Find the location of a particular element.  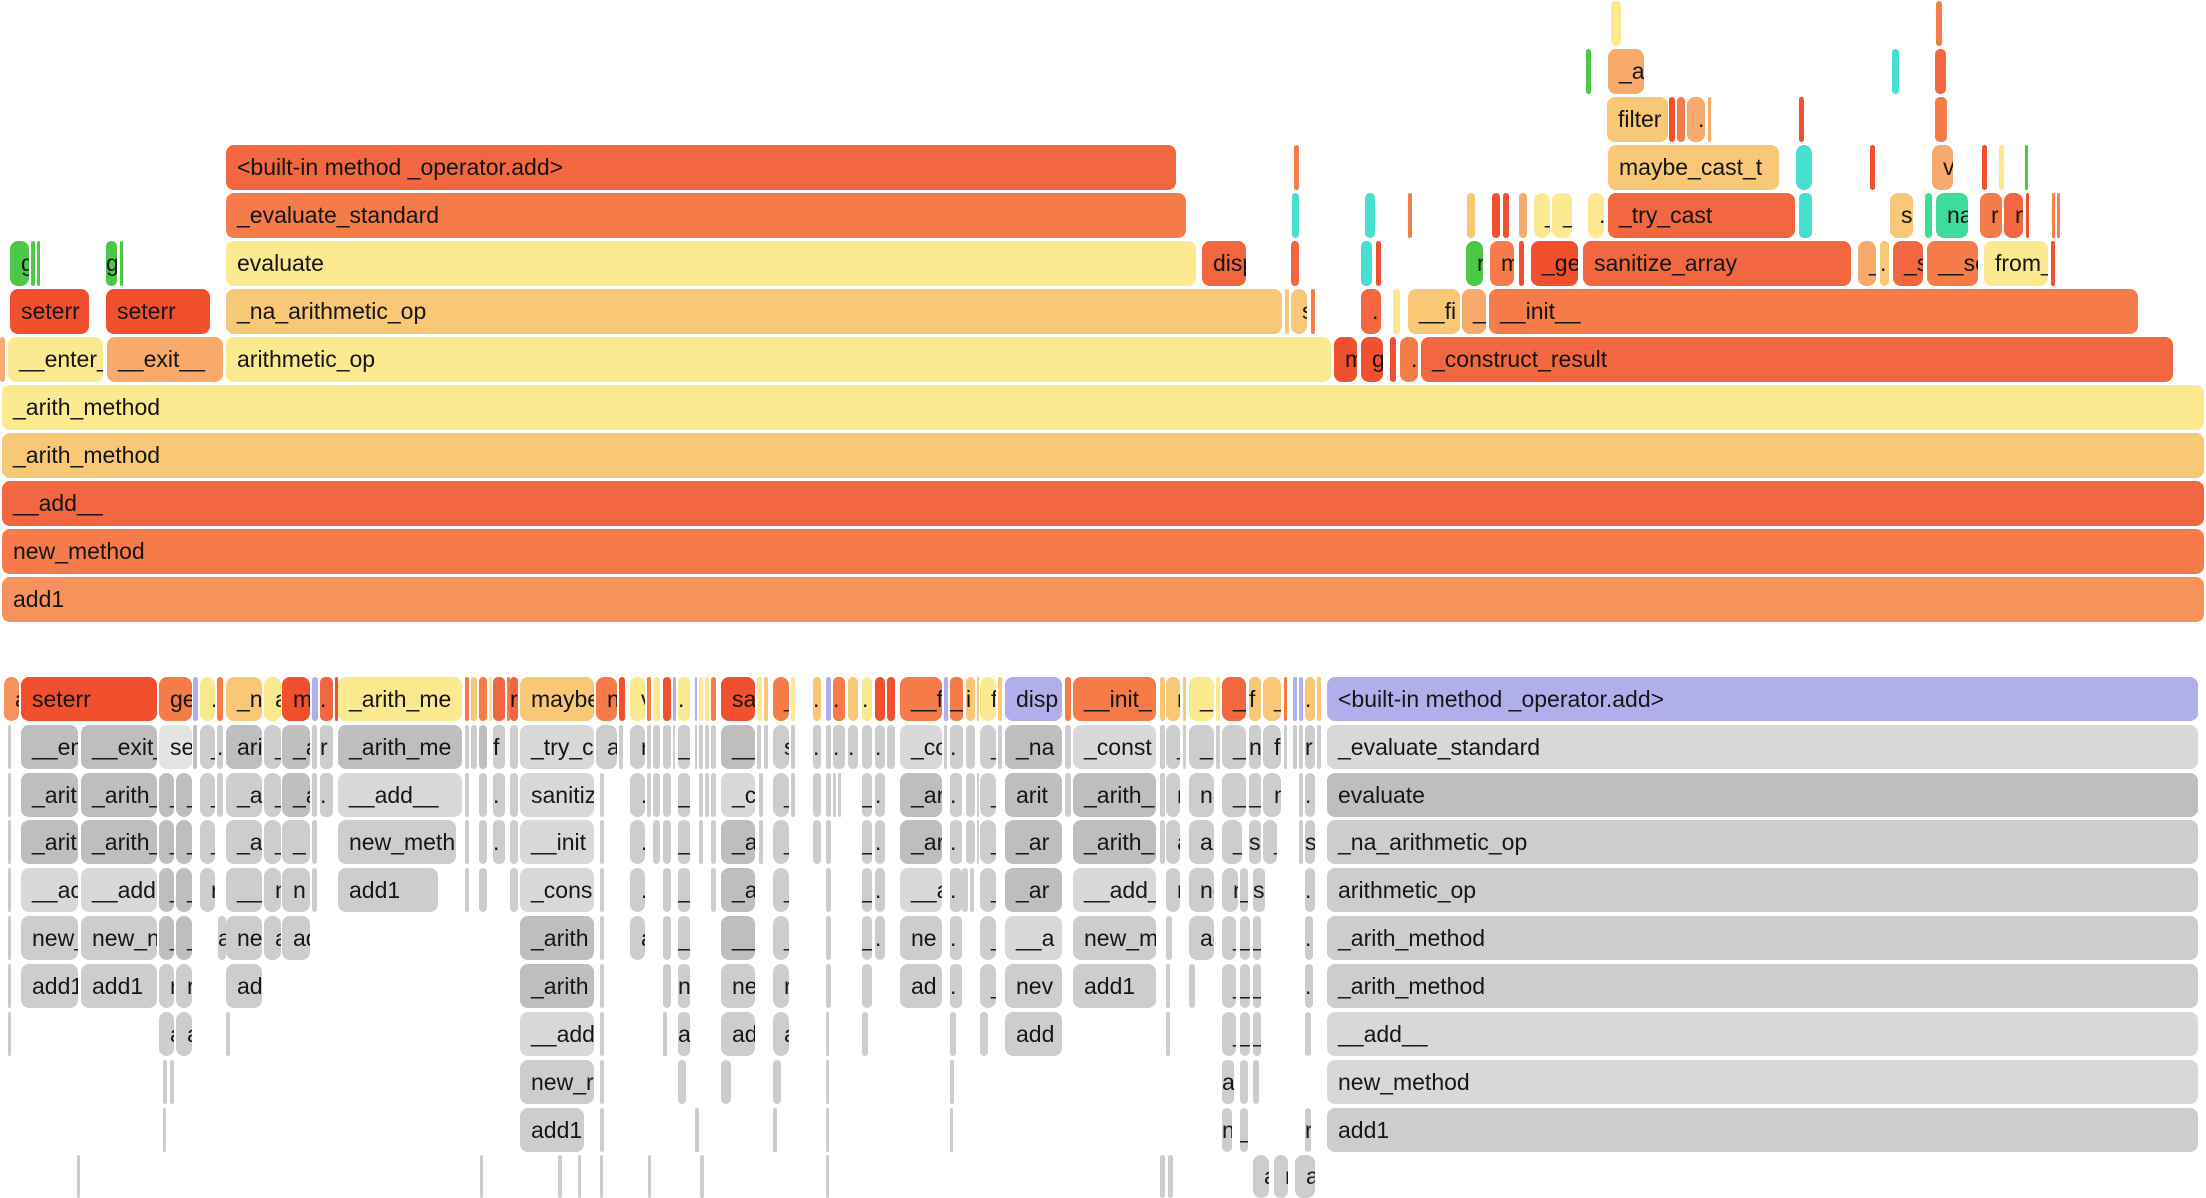

frame-fi: fi is located at coordinates (1272, 747).